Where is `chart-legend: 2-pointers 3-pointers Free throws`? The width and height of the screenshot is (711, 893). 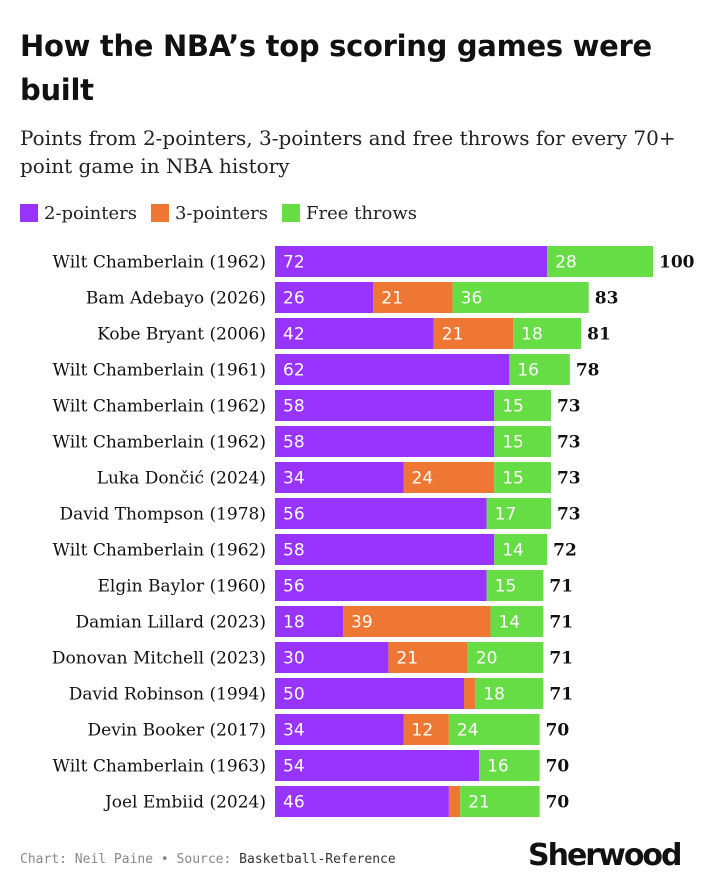
chart-legend: 2-pointers 3-pointers Free throws is located at coordinates (225, 213).